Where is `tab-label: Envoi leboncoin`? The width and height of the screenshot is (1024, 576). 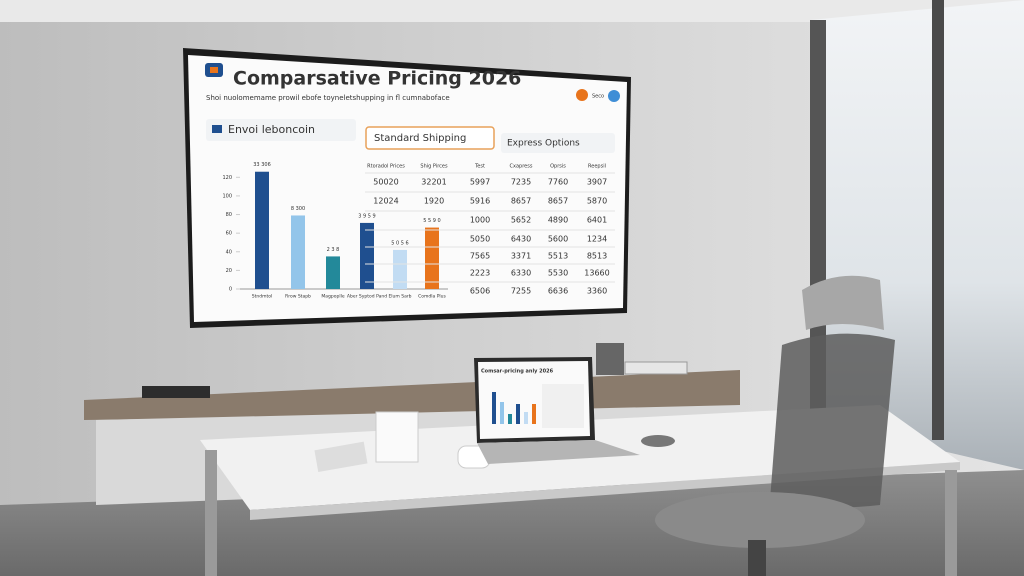 tab-label: Envoi leboncoin is located at coordinates (271, 129).